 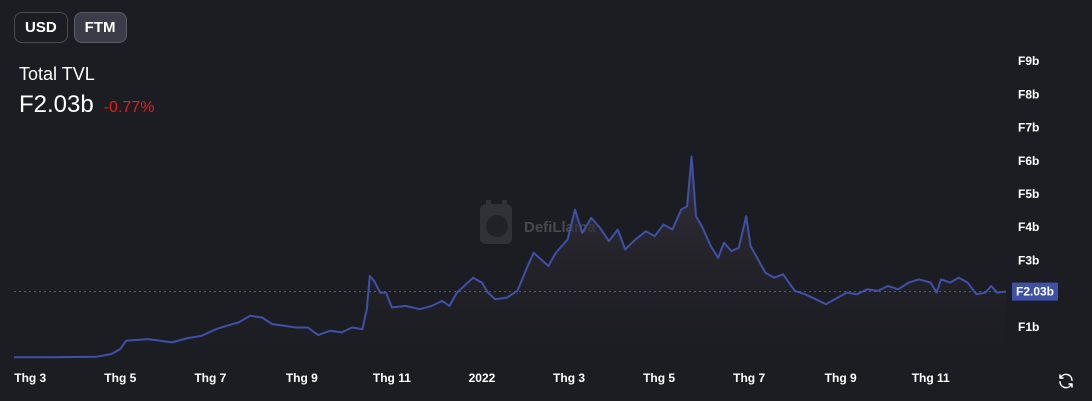 What do you see at coordinates (482, 378) in the screenshot?
I see `x-tick-label: 2022` at bounding box center [482, 378].